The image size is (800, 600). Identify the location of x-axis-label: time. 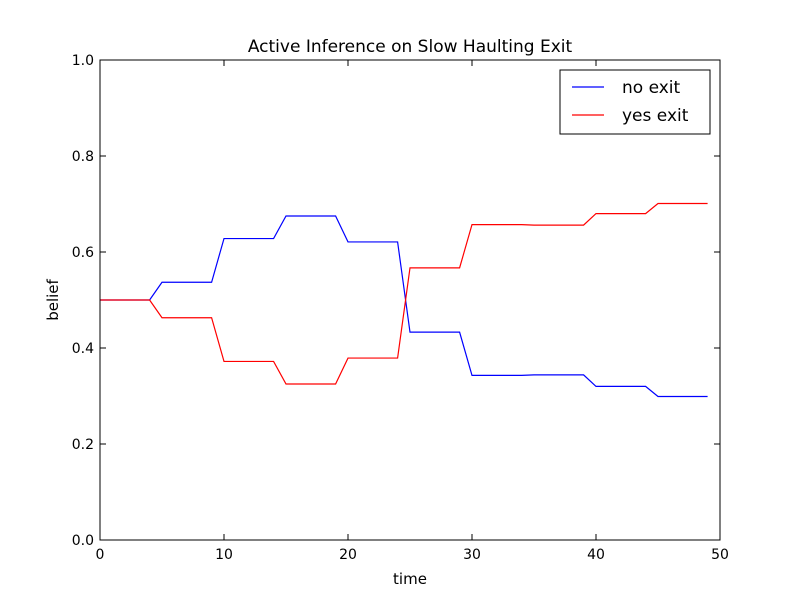
(410, 579).